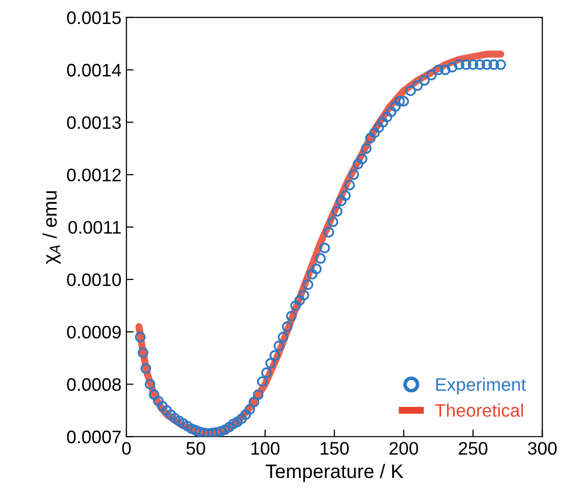 This screenshot has width=562, height=499. I want to click on x-tick-label: 150, so click(334, 448).